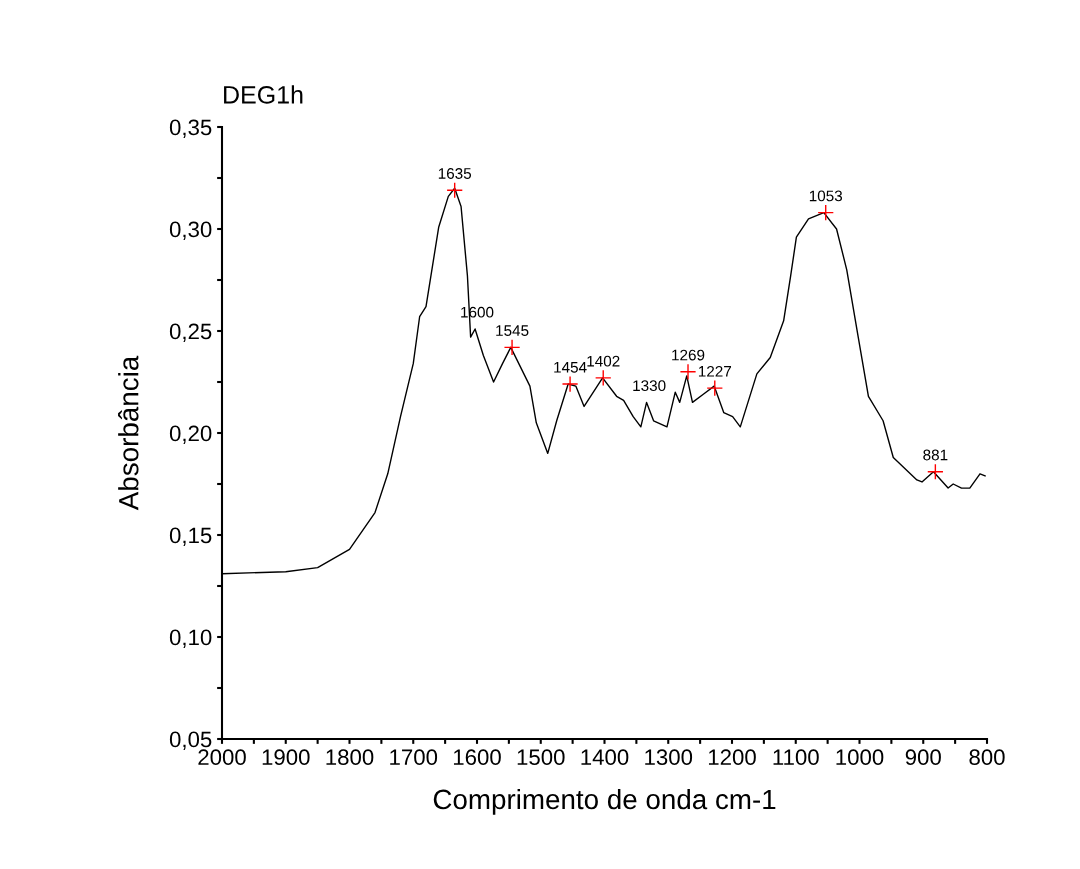 This screenshot has height=869, width=1080. I want to click on annotation: 1454, so click(570, 367).